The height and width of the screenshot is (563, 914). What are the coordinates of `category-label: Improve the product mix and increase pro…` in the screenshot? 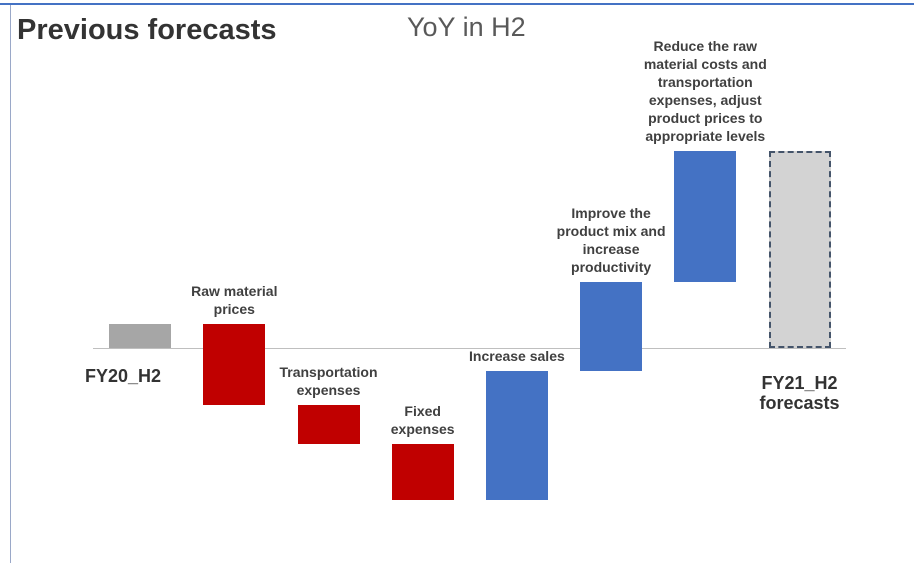 It's located at (611, 240).